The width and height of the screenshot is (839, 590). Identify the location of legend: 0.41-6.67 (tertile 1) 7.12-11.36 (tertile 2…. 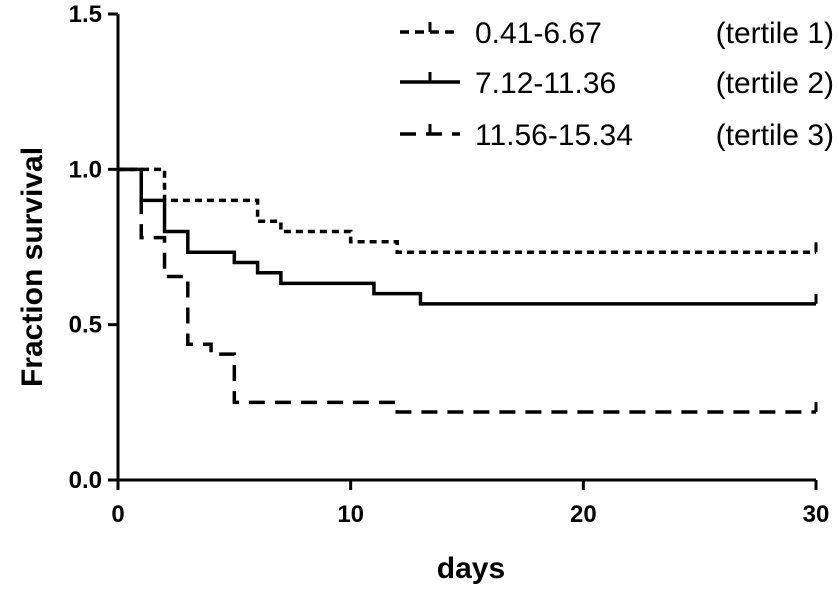
(617, 84).